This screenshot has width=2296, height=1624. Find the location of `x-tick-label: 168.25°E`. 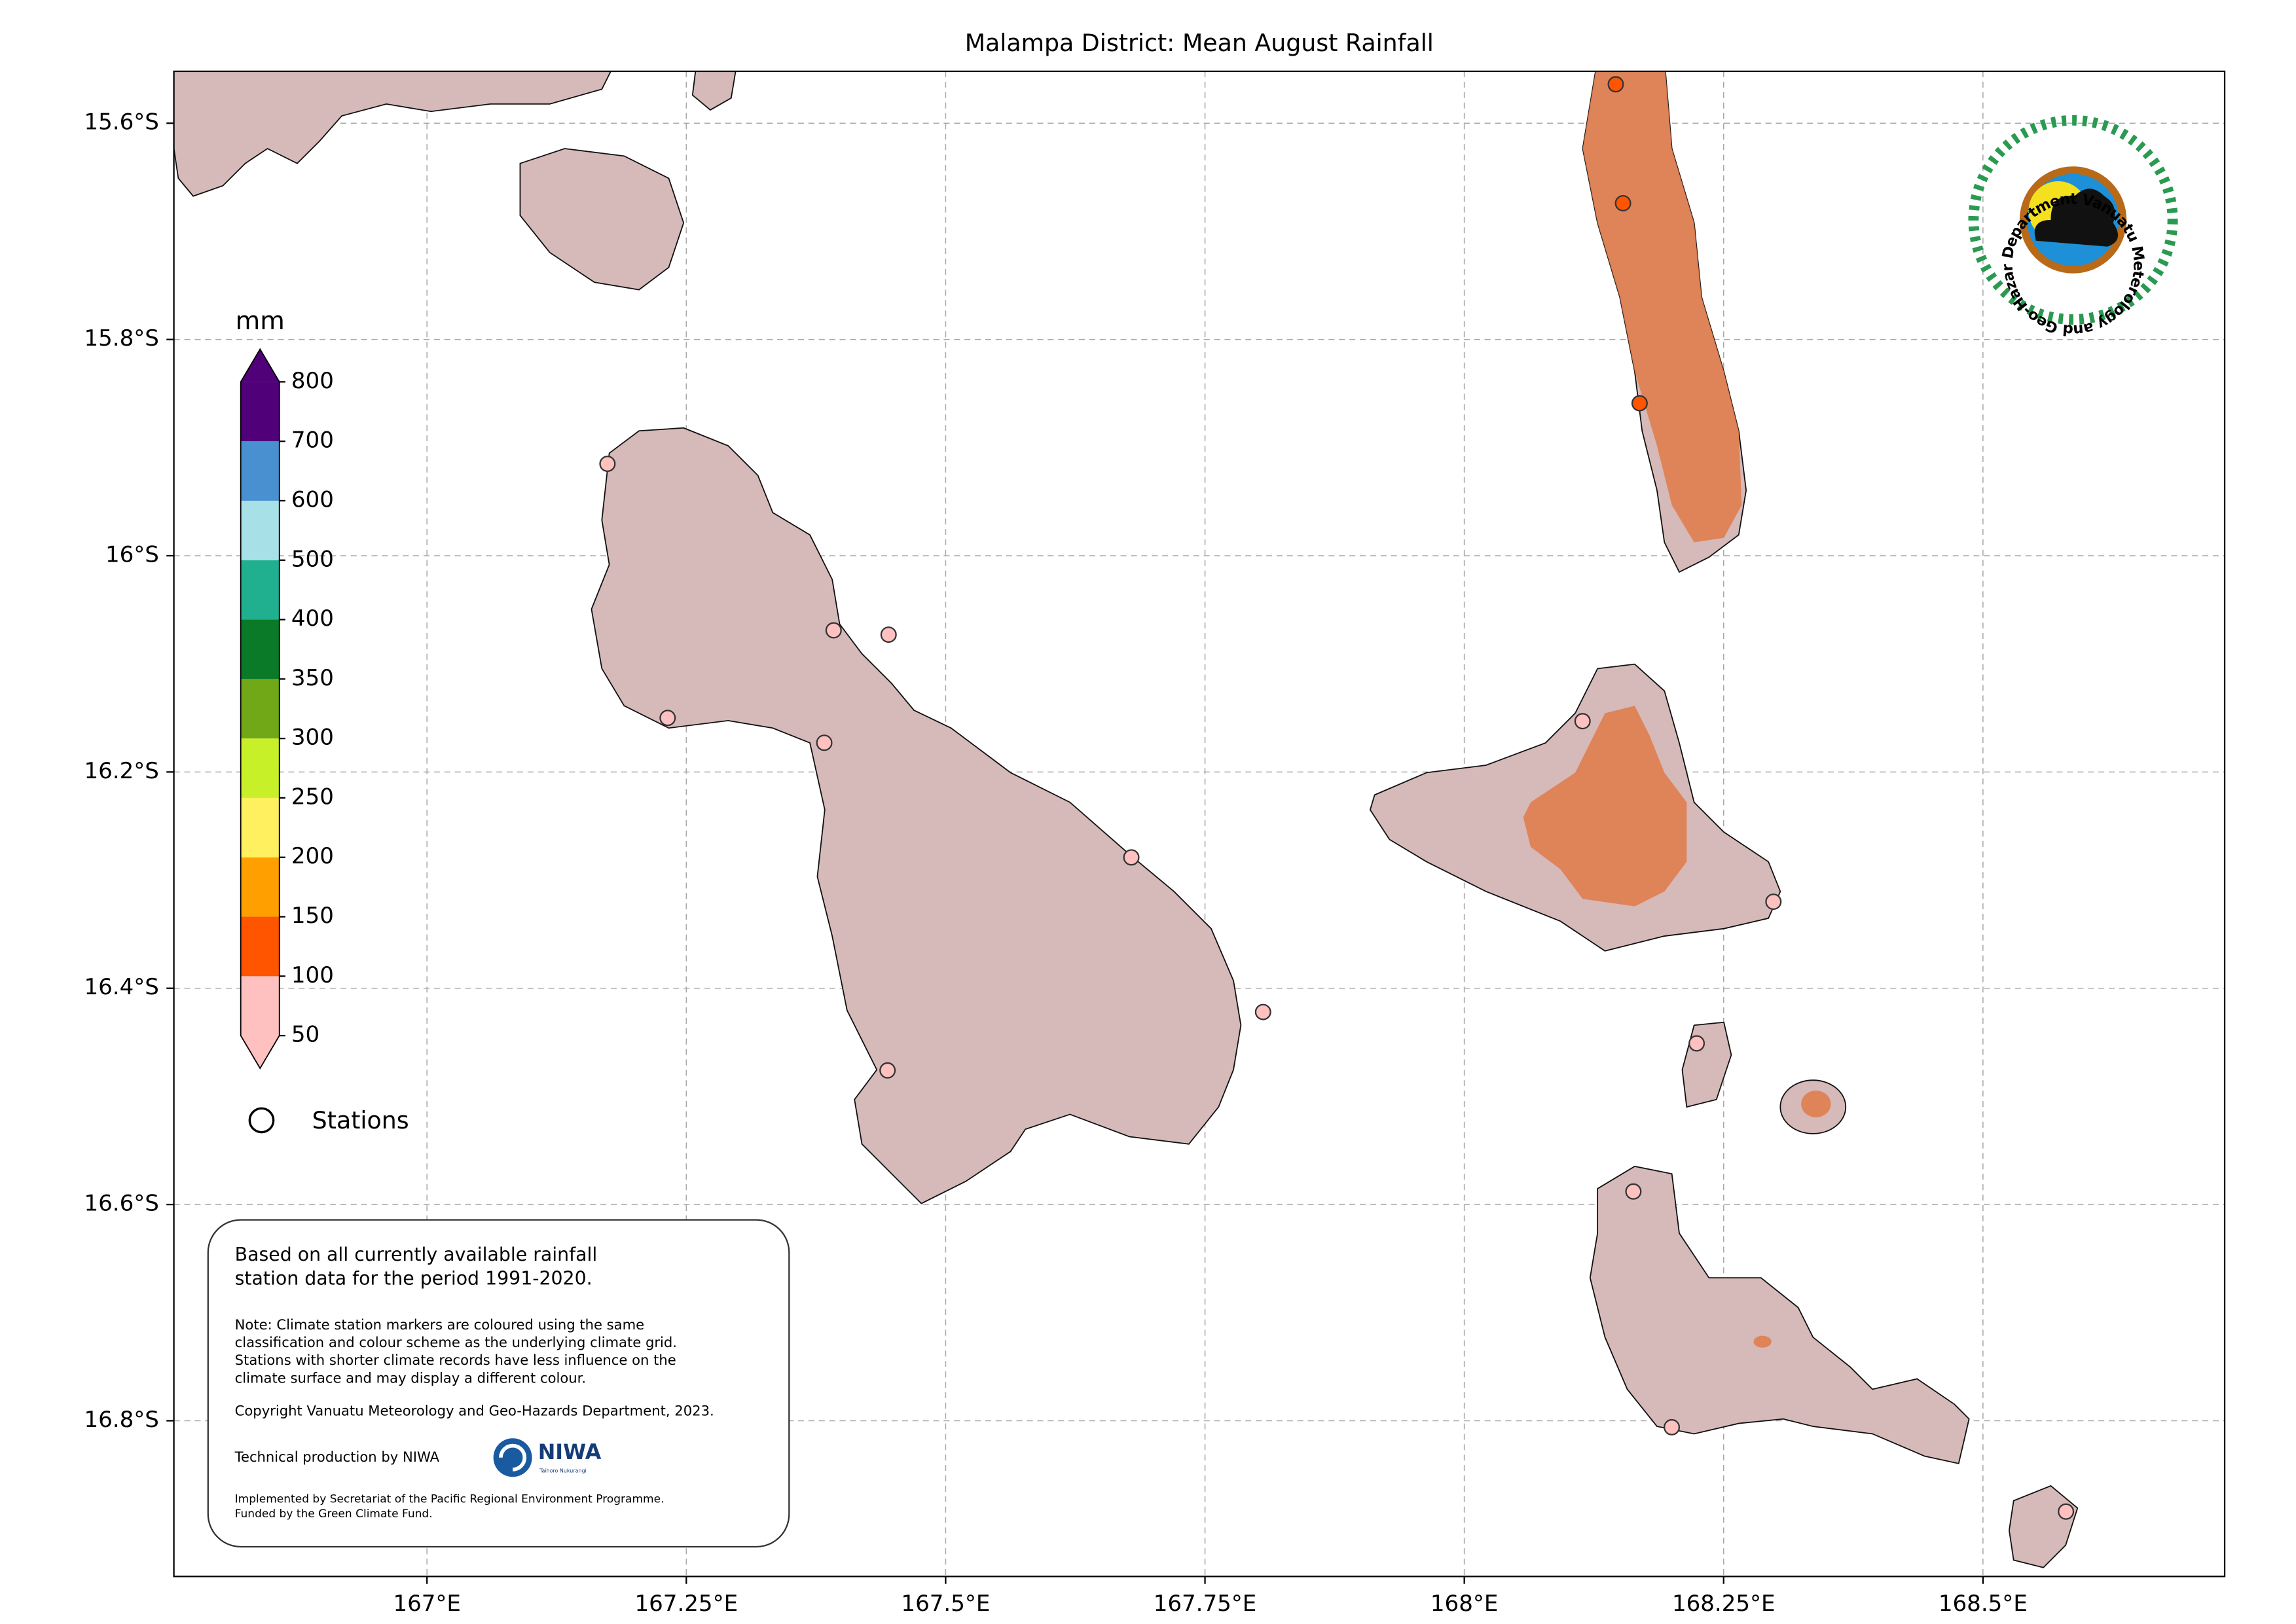

x-tick-label: 168.25°E is located at coordinates (1724, 1604).